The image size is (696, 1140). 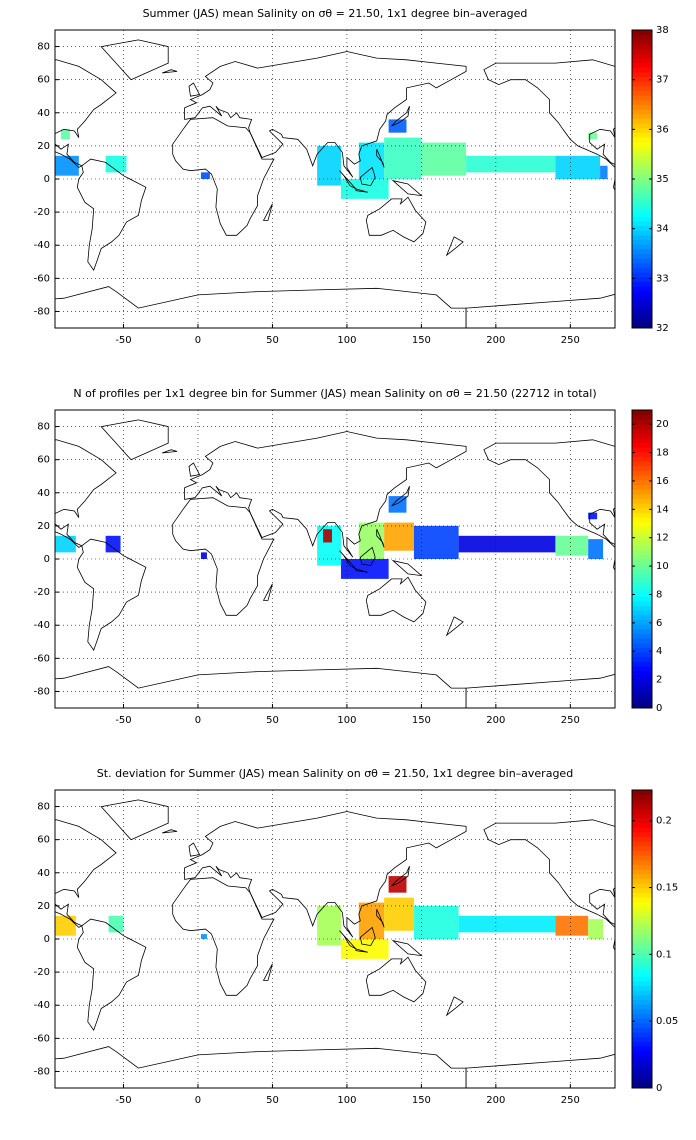 I want to click on colorbar-tick-label: 33, so click(x=662, y=278).